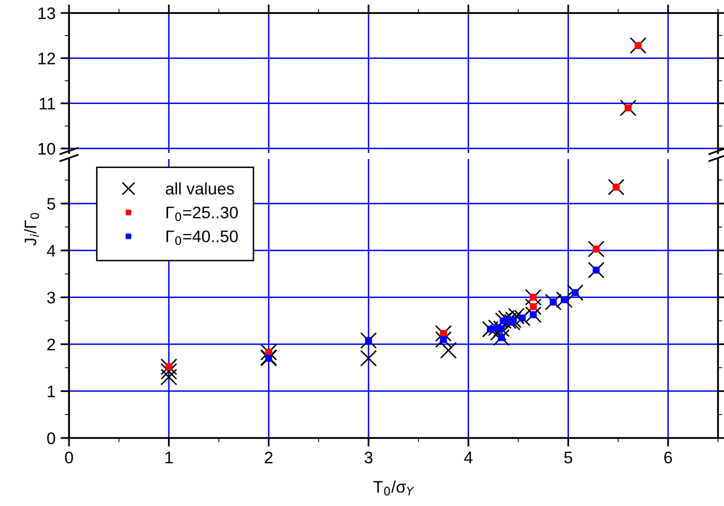 The height and width of the screenshot is (506, 724). What do you see at coordinates (47, 104) in the screenshot?
I see `y-tick-label: 11` at bounding box center [47, 104].